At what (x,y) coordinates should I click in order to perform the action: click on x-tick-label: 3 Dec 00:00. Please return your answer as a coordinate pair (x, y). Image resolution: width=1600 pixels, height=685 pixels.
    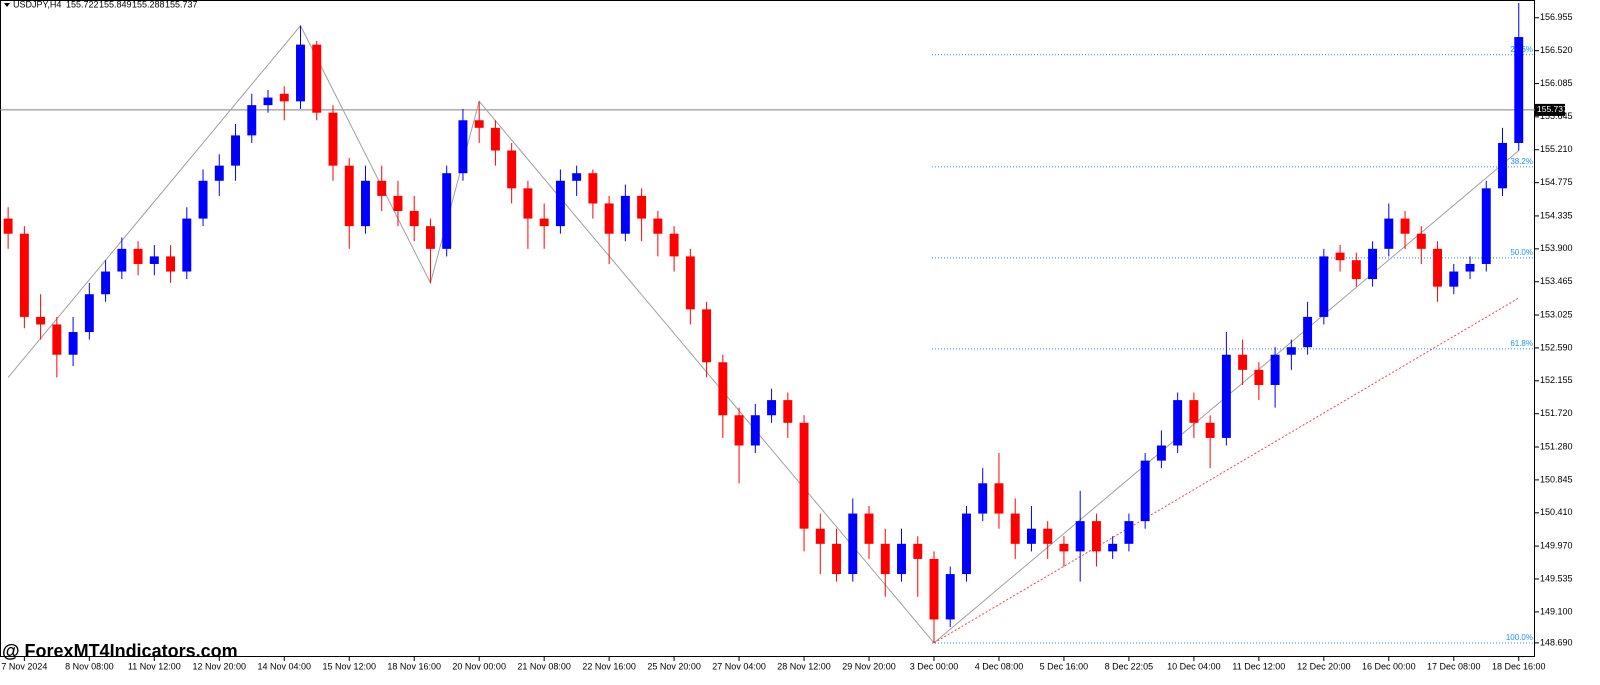
    Looking at the image, I should click on (934, 666).